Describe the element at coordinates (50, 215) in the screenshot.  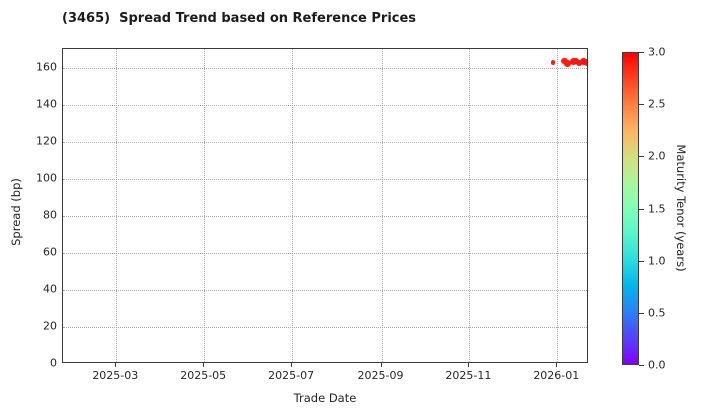
I see `y-tick-label: 80` at that location.